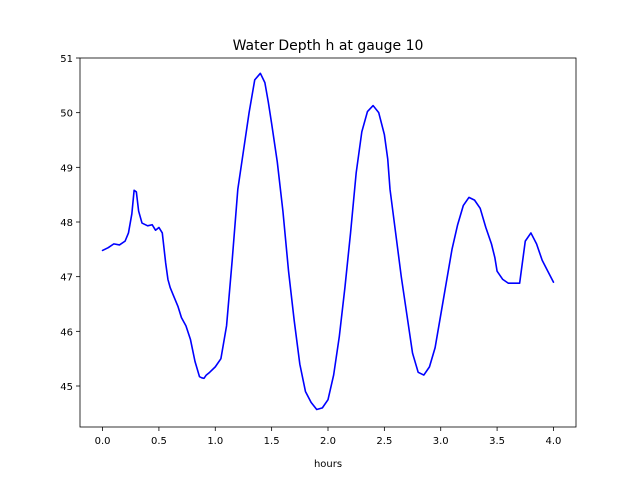  I want to click on y-tick-label: 46, so click(66, 332).